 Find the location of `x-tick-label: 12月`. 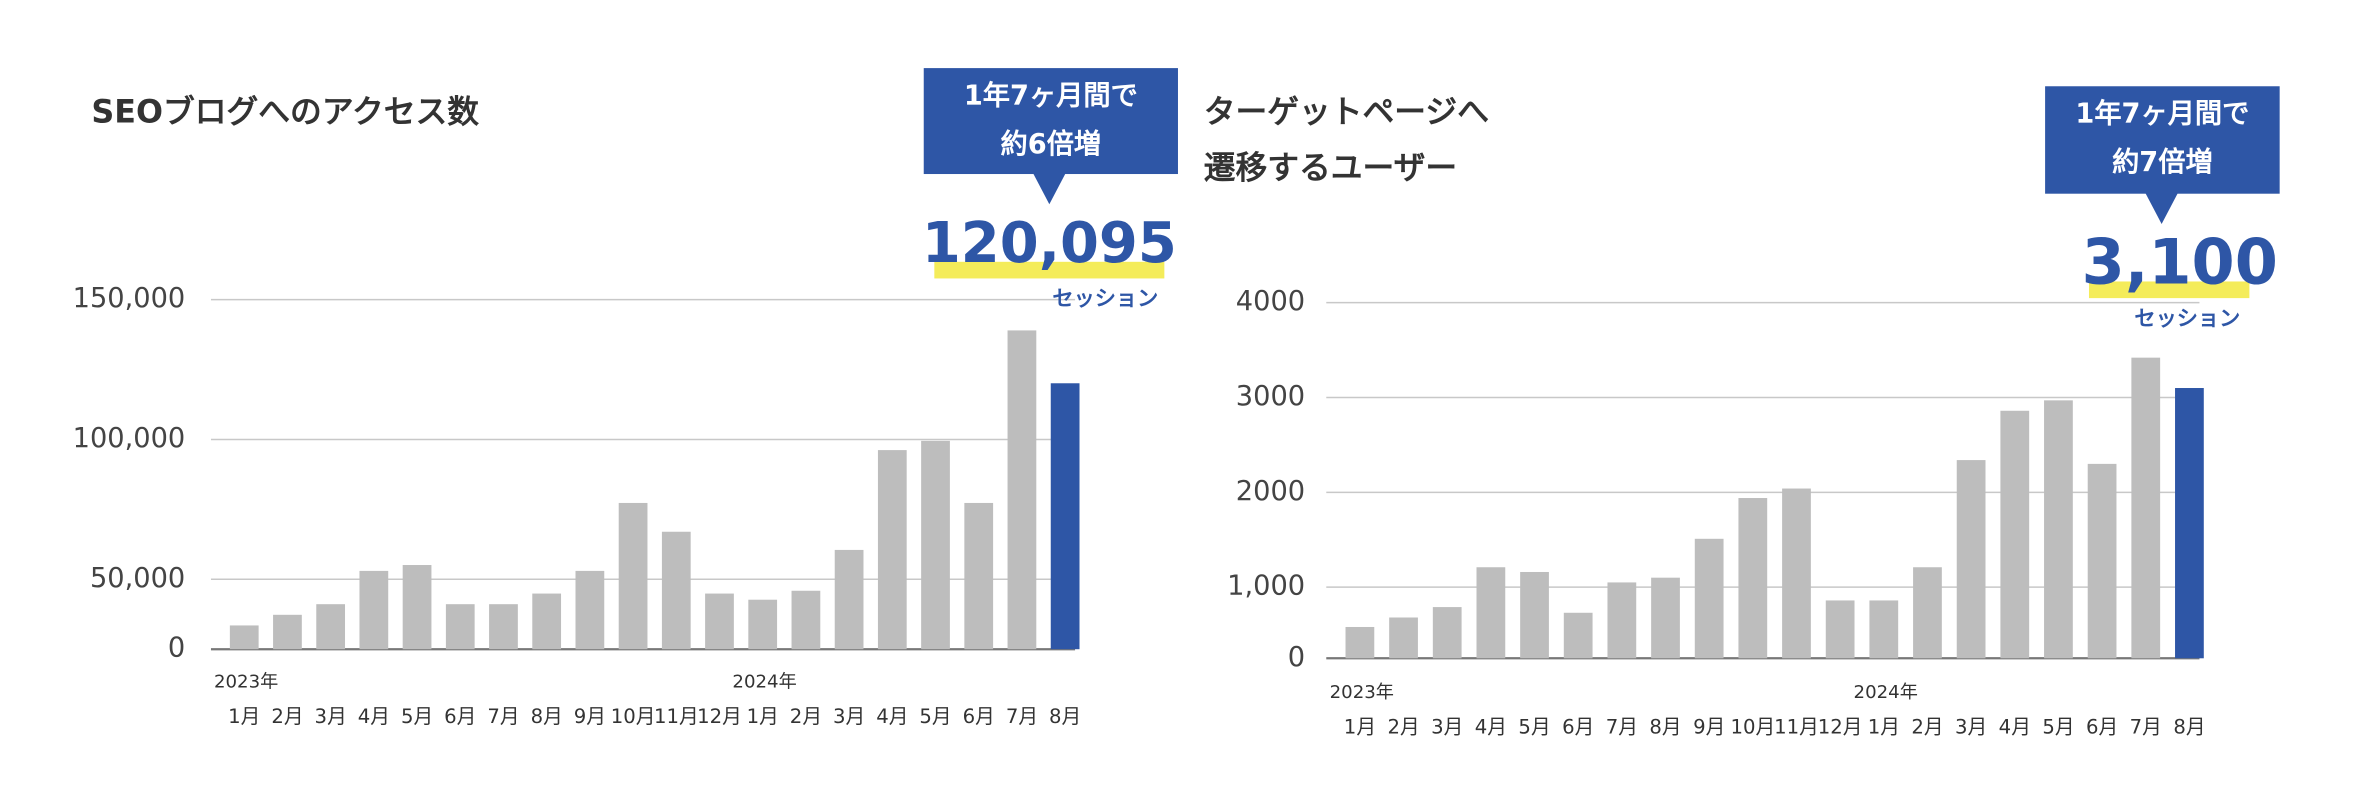

x-tick-label: 12月 is located at coordinates (719, 716).